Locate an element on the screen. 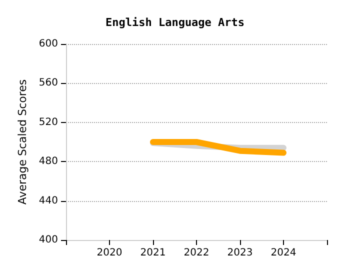 This screenshot has height=280, width=350. y-axis-title: Average Scaled Scores is located at coordinates (23, 142).